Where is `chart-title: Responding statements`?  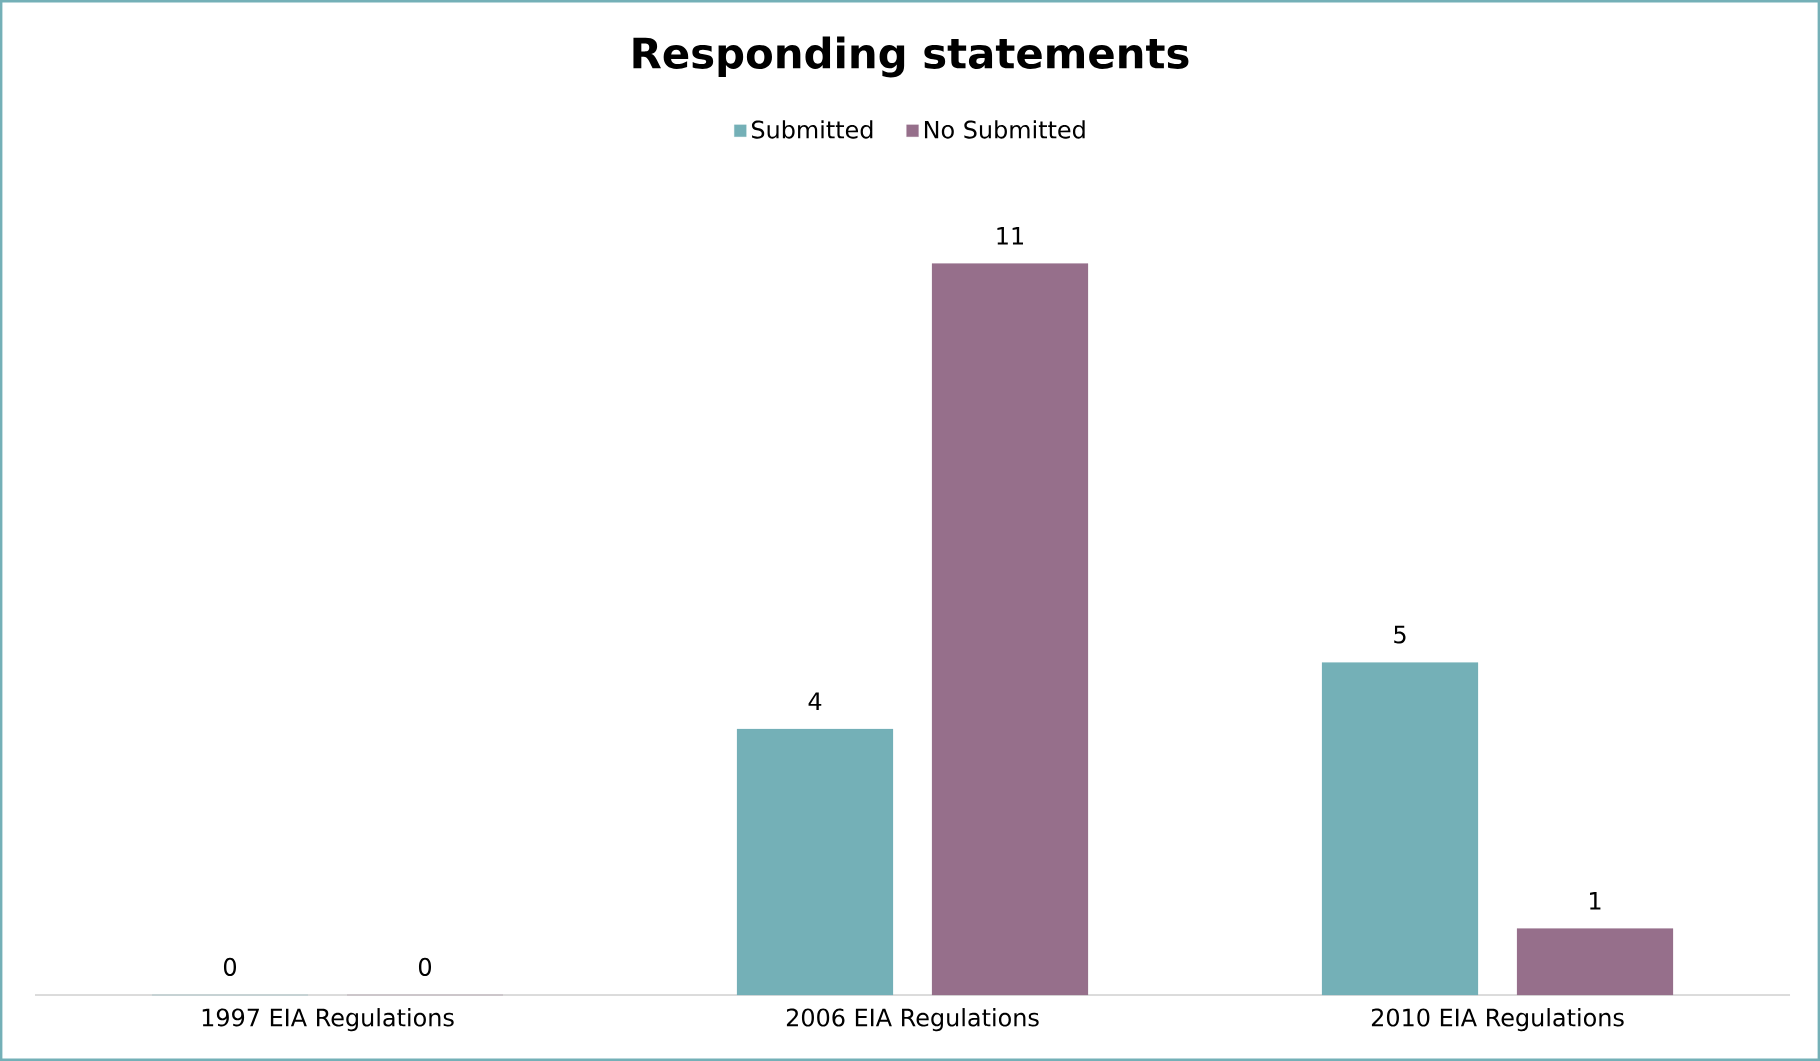
chart-title: Responding statements is located at coordinates (911, 57).